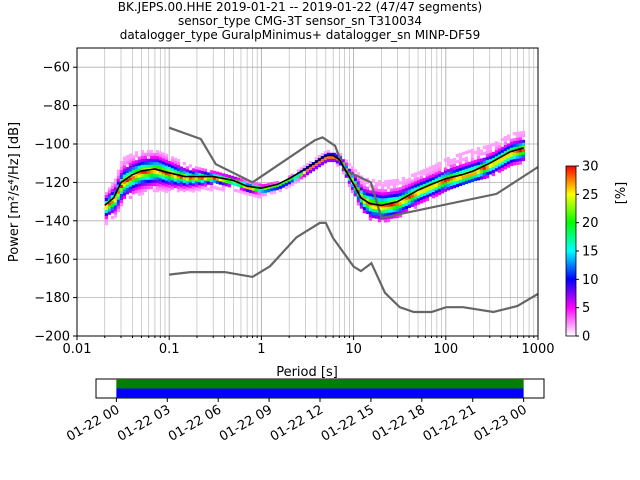 The height and width of the screenshot is (480, 640). I want to click on x-tick-label: 10, so click(353, 349).